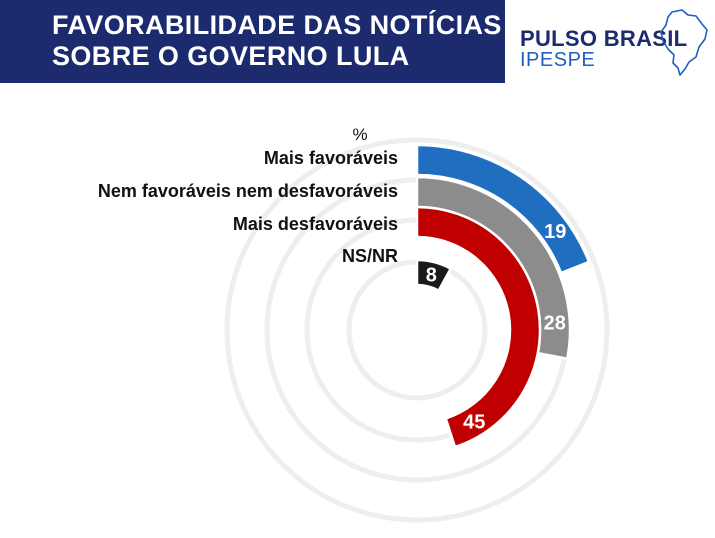 Image resolution: width=715 pixels, height=538 pixels. I want to click on category-label-4: NS/NR, so click(370, 256).